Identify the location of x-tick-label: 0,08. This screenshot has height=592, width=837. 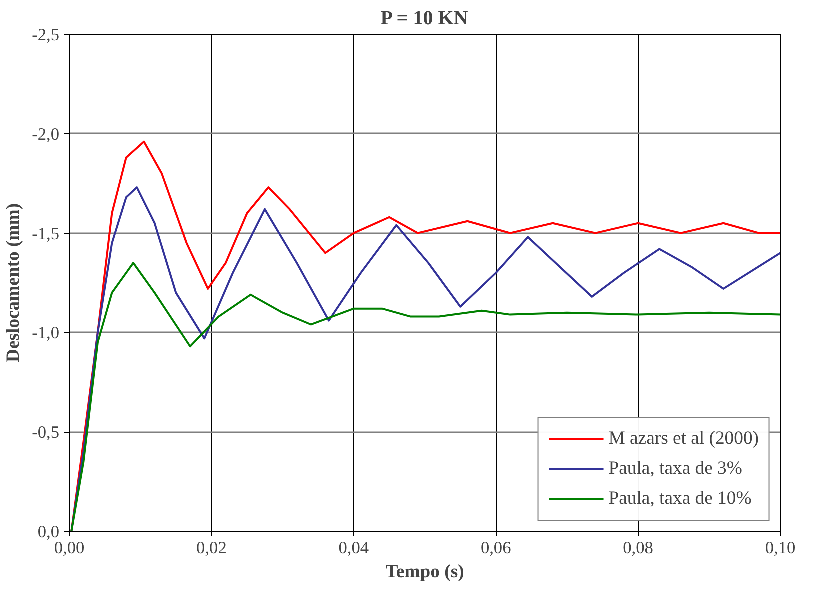
(638, 548).